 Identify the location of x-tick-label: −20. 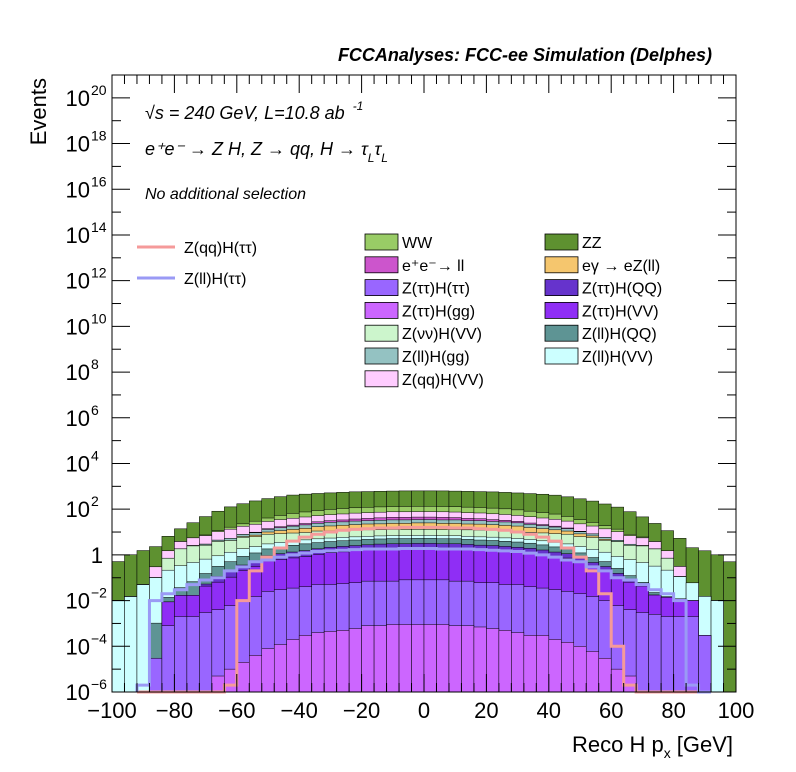
(361, 710).